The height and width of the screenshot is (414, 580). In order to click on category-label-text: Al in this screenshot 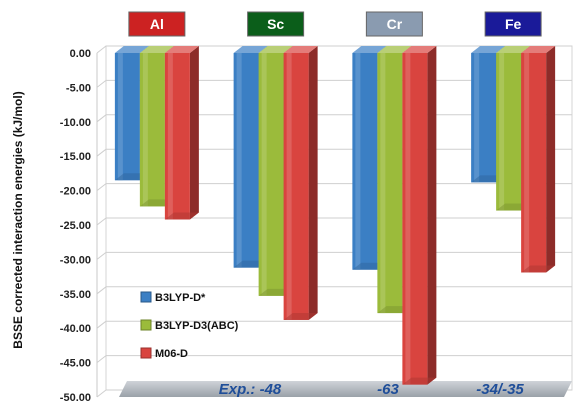, I will do `click(157, 24)`.